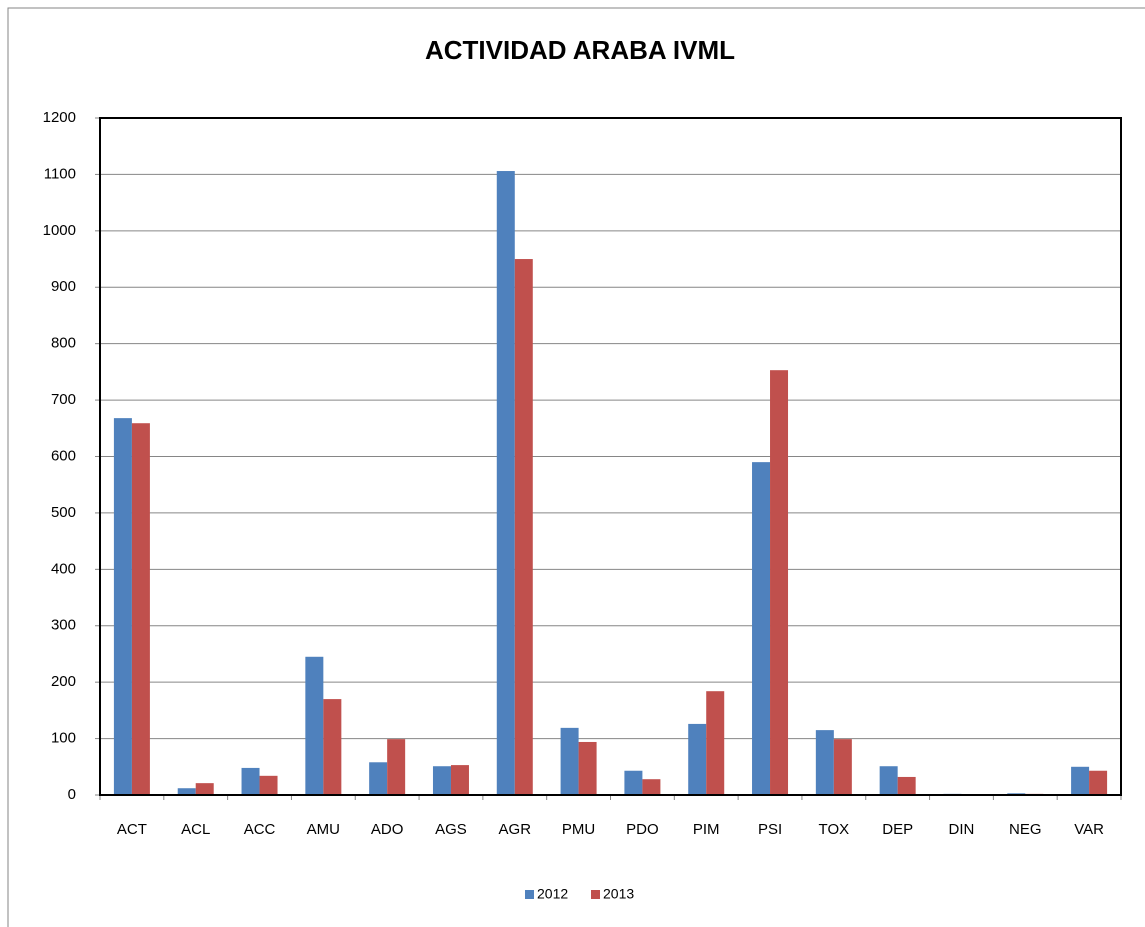 The width and height of the screenshot is (1145, 927). I want to click on y-tick-label: 800, so click(63, 343).